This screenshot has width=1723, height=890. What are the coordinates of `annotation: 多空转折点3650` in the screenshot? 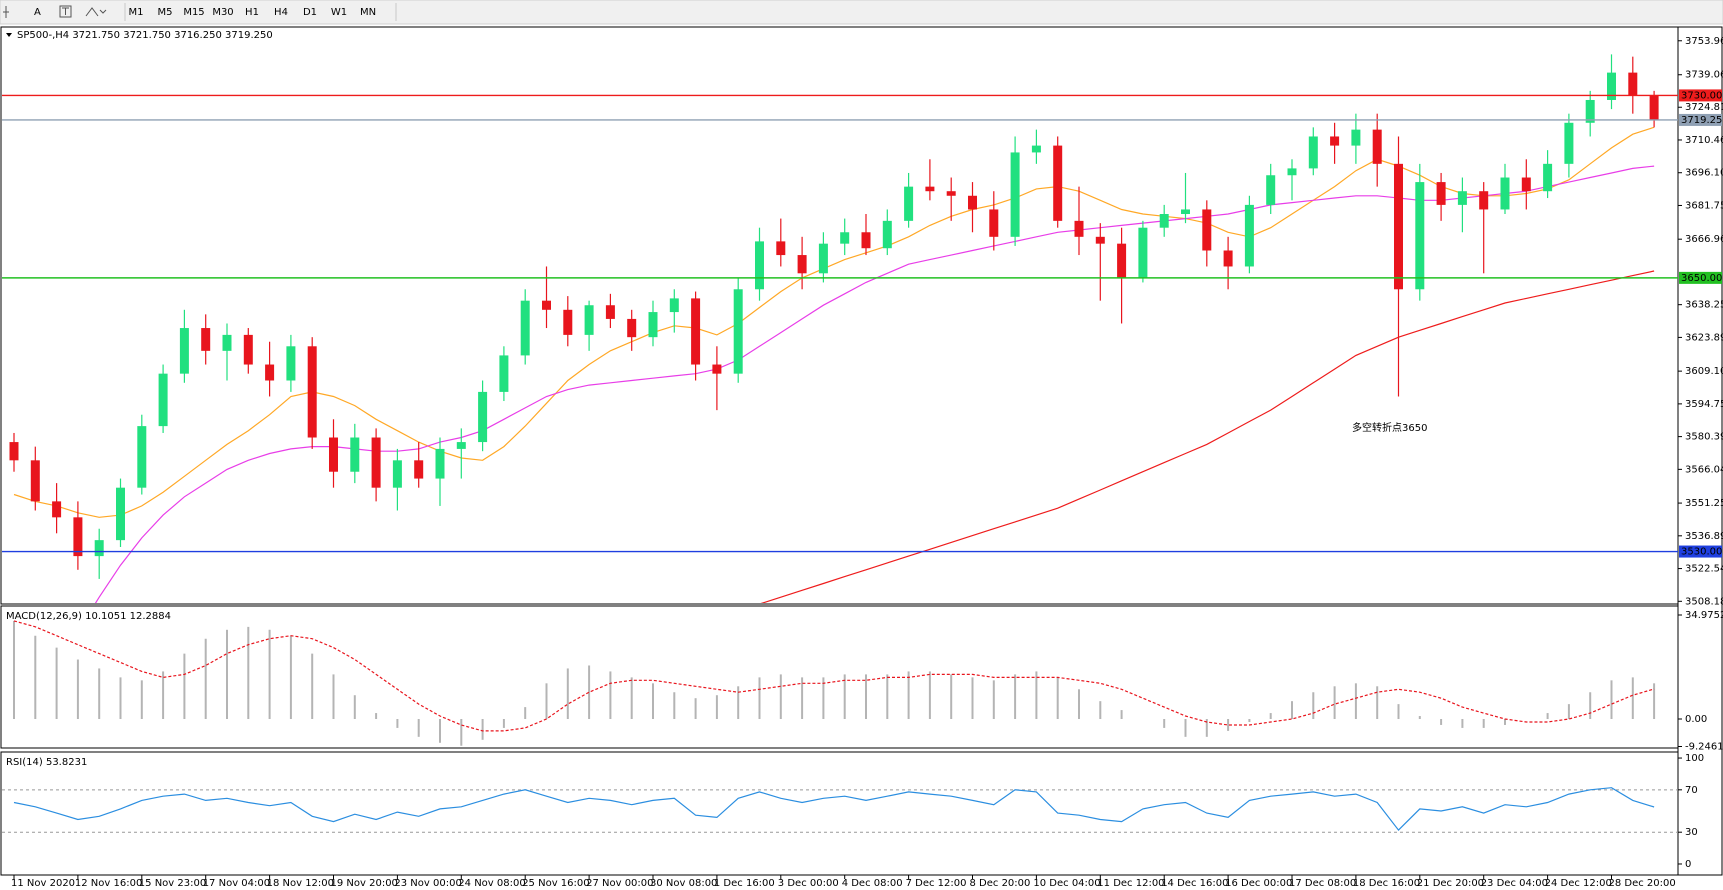 It's located at (1389, 427).